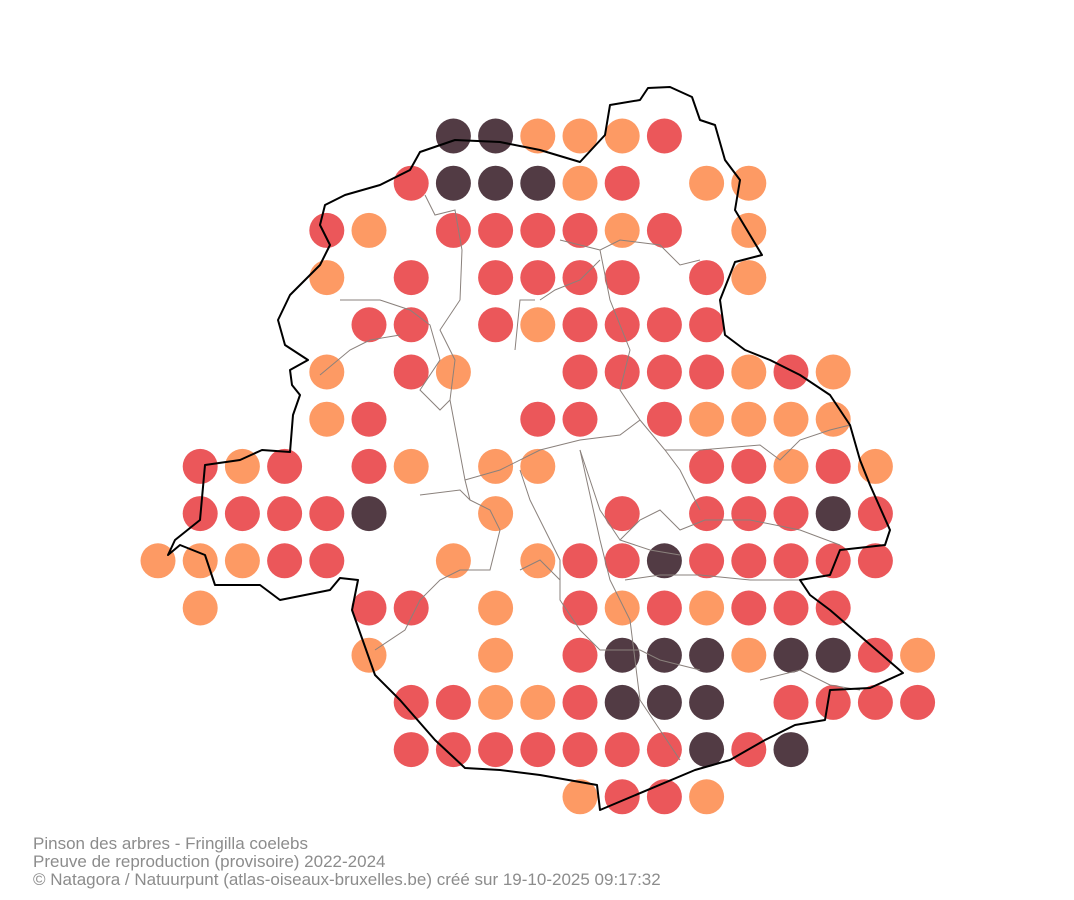 The image size is (1074, 900). I want to click on caption-species: Pinson des arbres - Fringilla coelebs, so click(170, 843).